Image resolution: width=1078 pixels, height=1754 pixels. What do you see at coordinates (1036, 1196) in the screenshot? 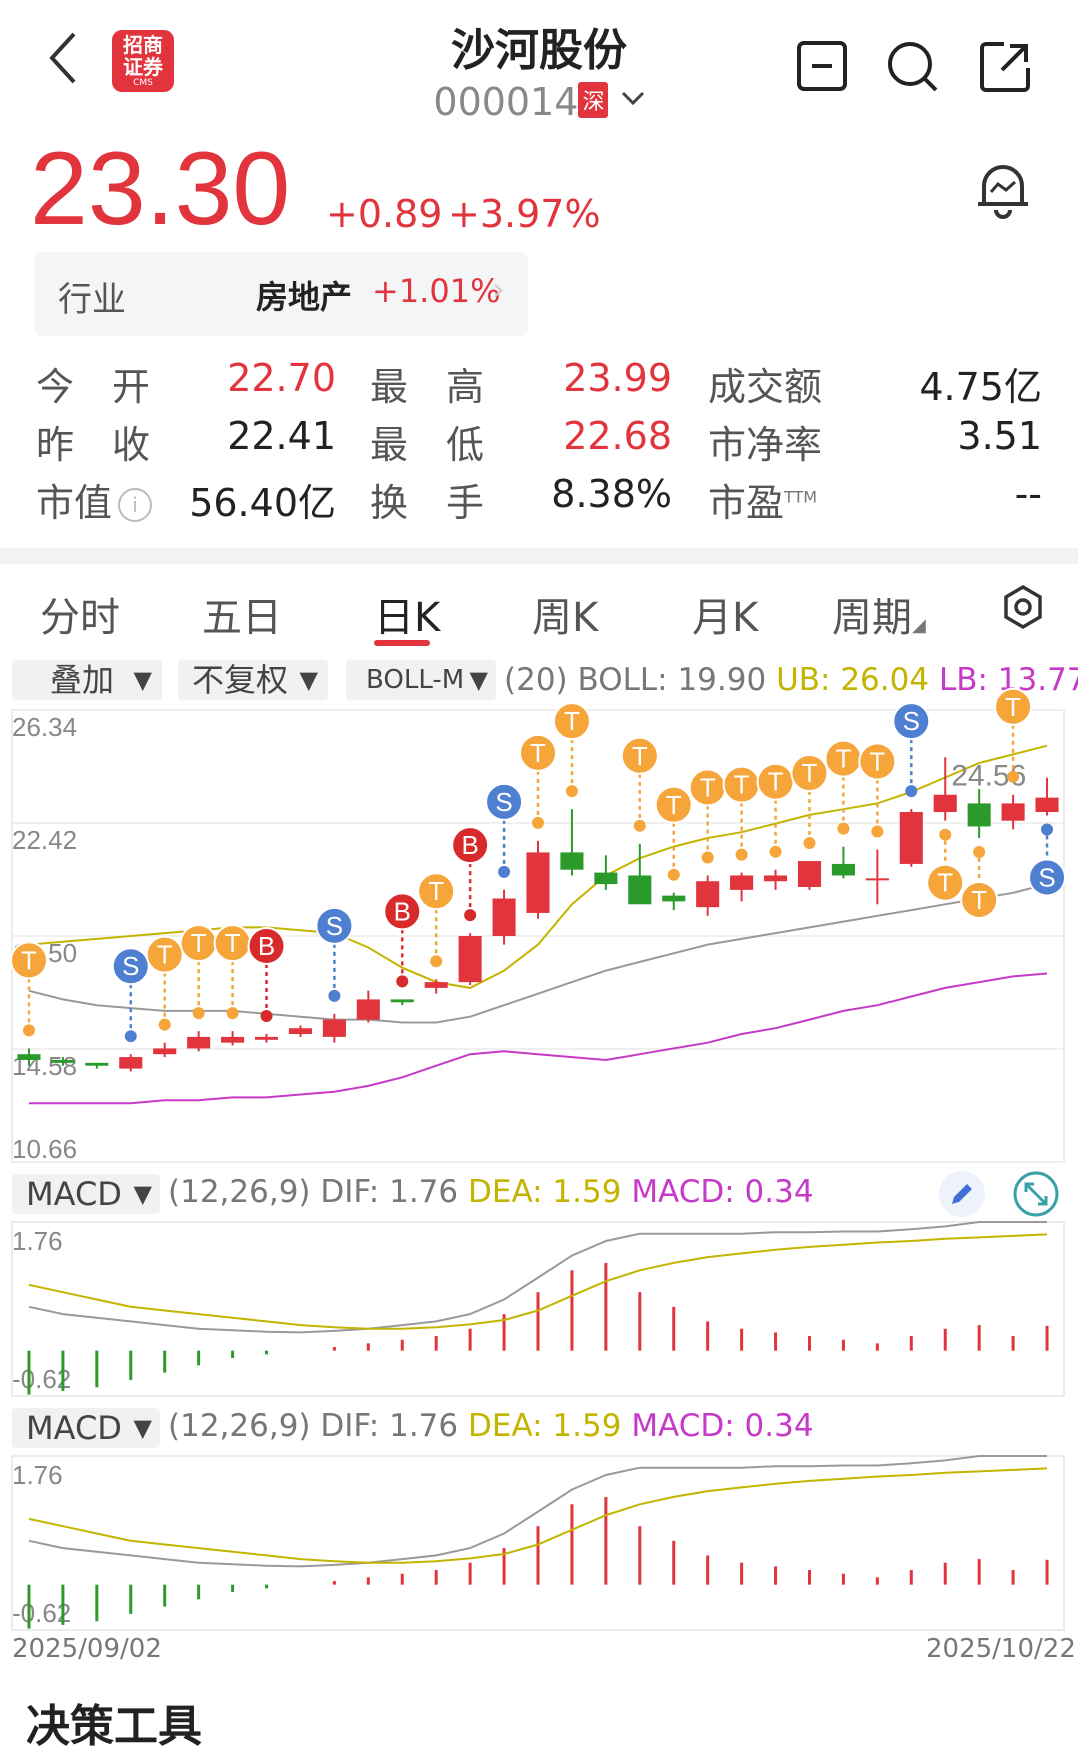
I see `fullscreen-icon` at bounding box center [1036, 1196].